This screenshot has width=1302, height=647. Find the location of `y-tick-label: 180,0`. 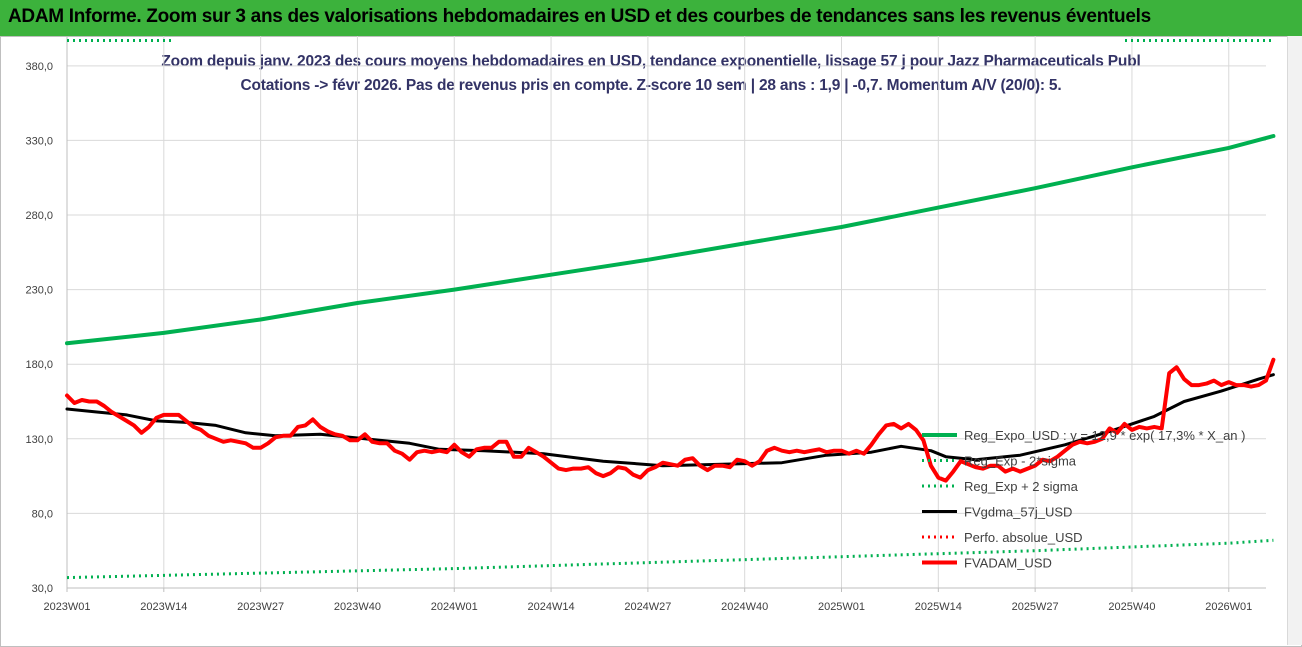

y-tick-label: 180,0 is located at coordinates (39, 365).